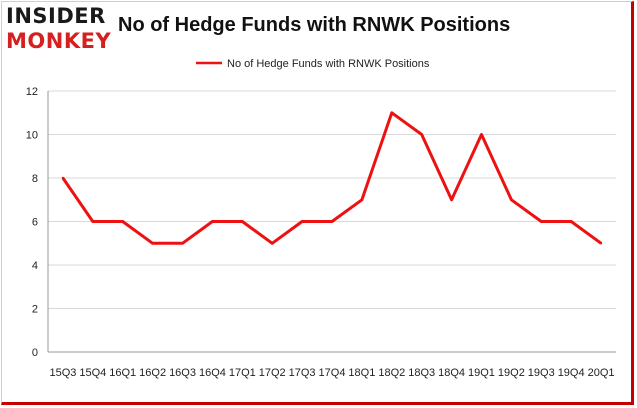 This screenshot has height=408, width=637. What do you see at coordinates (35, 179) in the screenshot?
I see `y-tick-label: 8` at bounding box center [35, 179].